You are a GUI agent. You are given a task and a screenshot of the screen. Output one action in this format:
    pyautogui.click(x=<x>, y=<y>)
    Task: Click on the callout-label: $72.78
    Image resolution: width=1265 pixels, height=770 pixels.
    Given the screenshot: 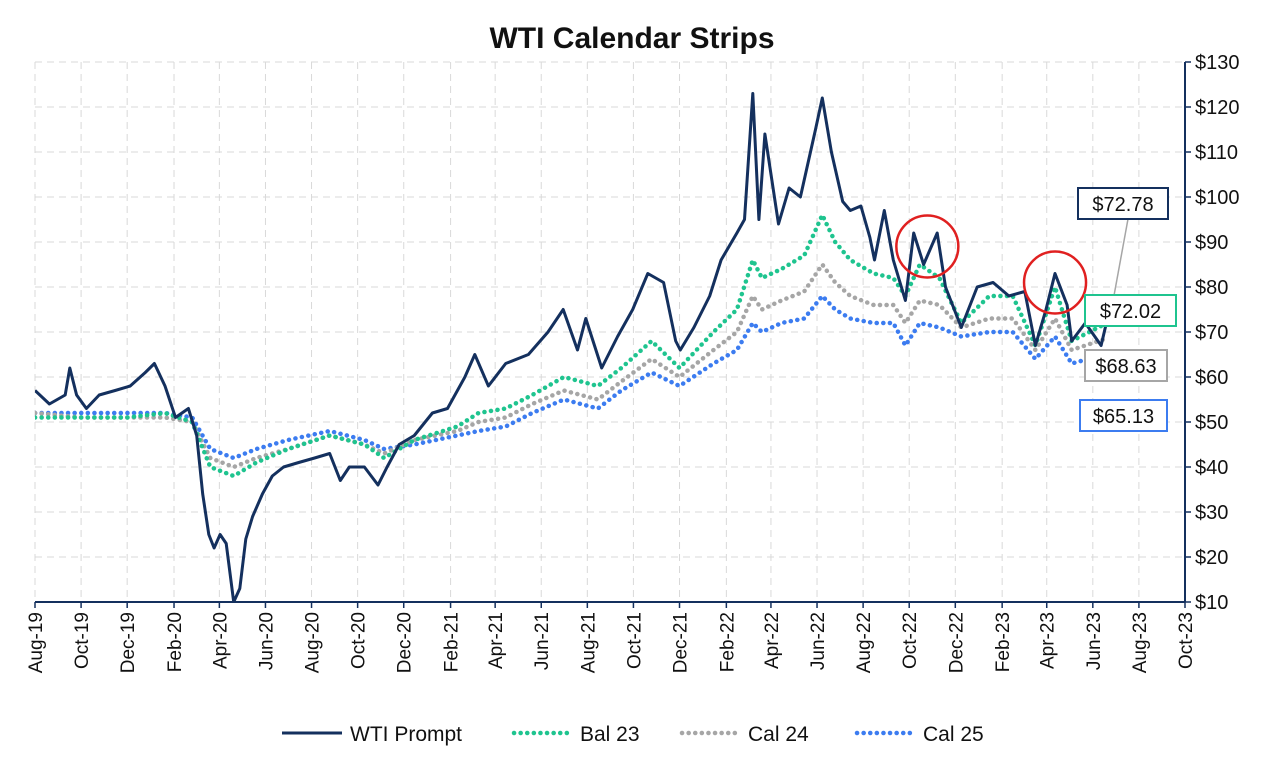 What is the action you would take?
    pyautogui.click(x=1122, y=205)
    